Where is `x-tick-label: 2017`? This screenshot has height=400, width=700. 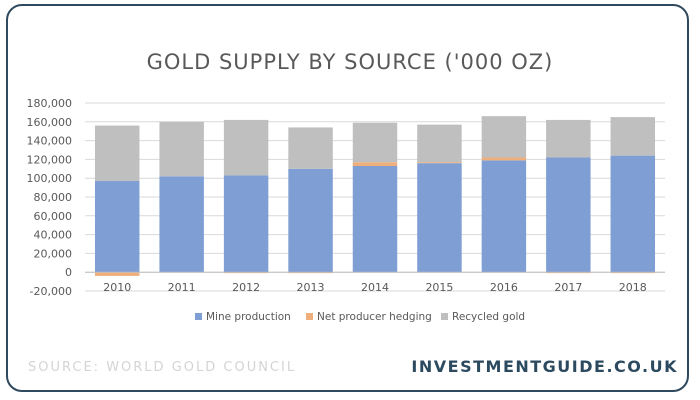 x-tick-label: 2017 is located at coordinates (568, 287).